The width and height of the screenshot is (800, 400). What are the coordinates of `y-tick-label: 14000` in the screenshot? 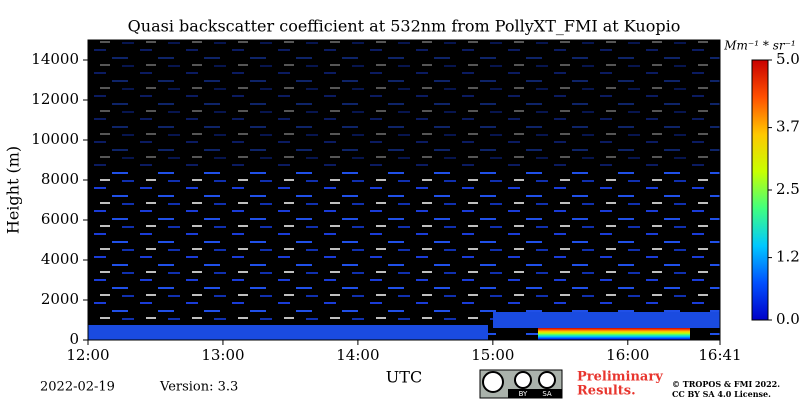 It's located at (55, 59).